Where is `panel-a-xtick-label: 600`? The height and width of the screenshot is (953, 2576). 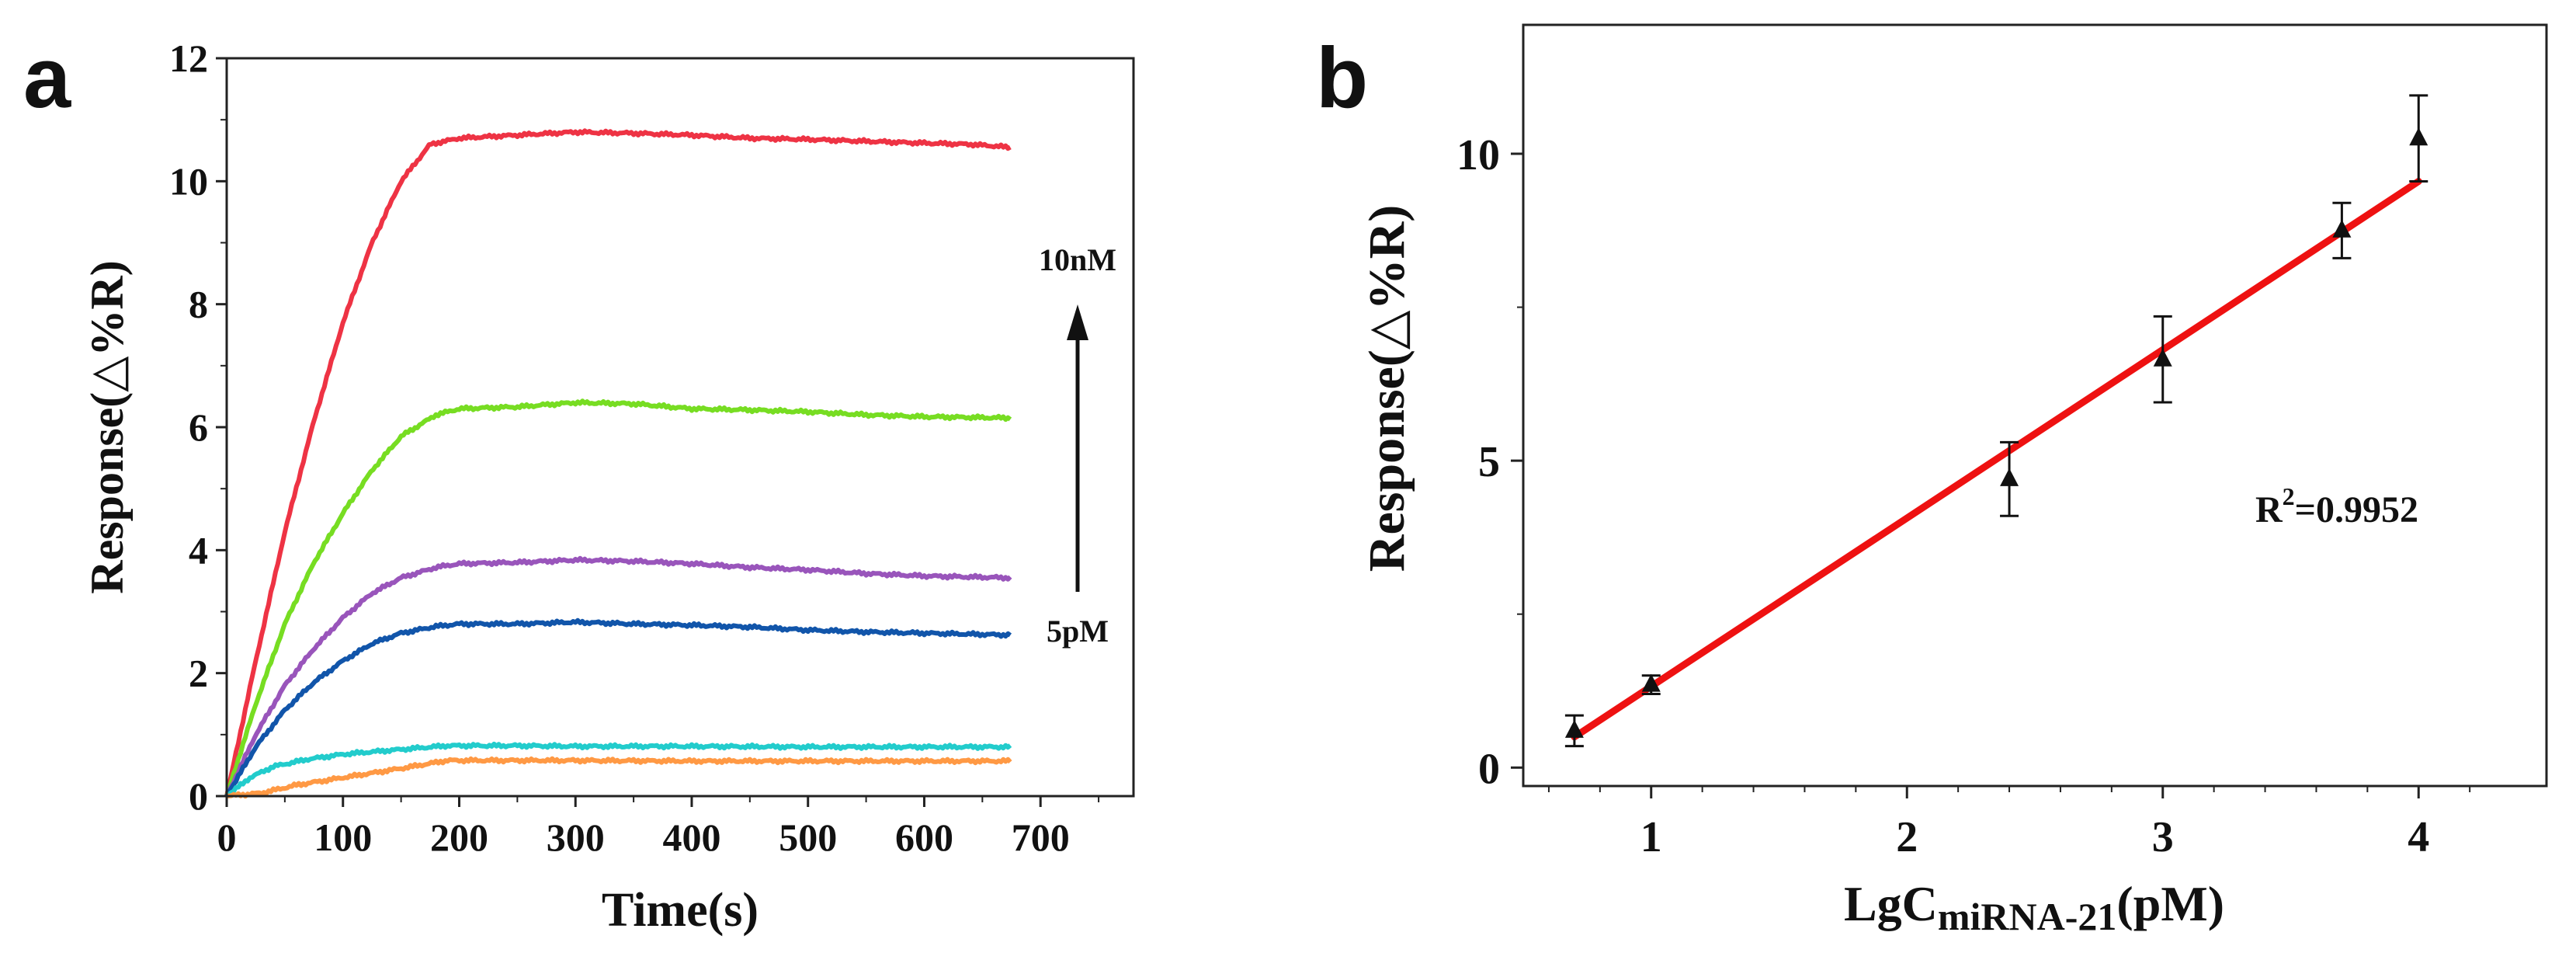 panel-a-xtick-label: 600 is located at coordinates (924, 837).